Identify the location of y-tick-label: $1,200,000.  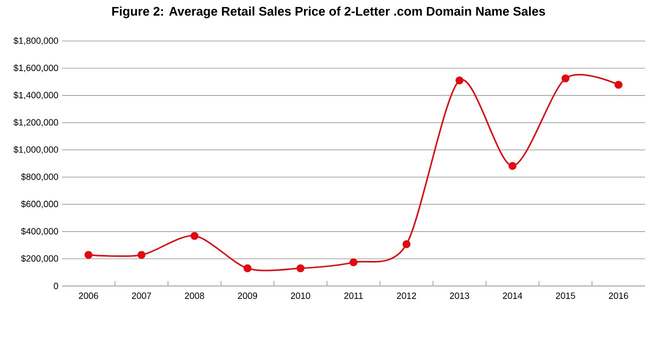
(36, 122).